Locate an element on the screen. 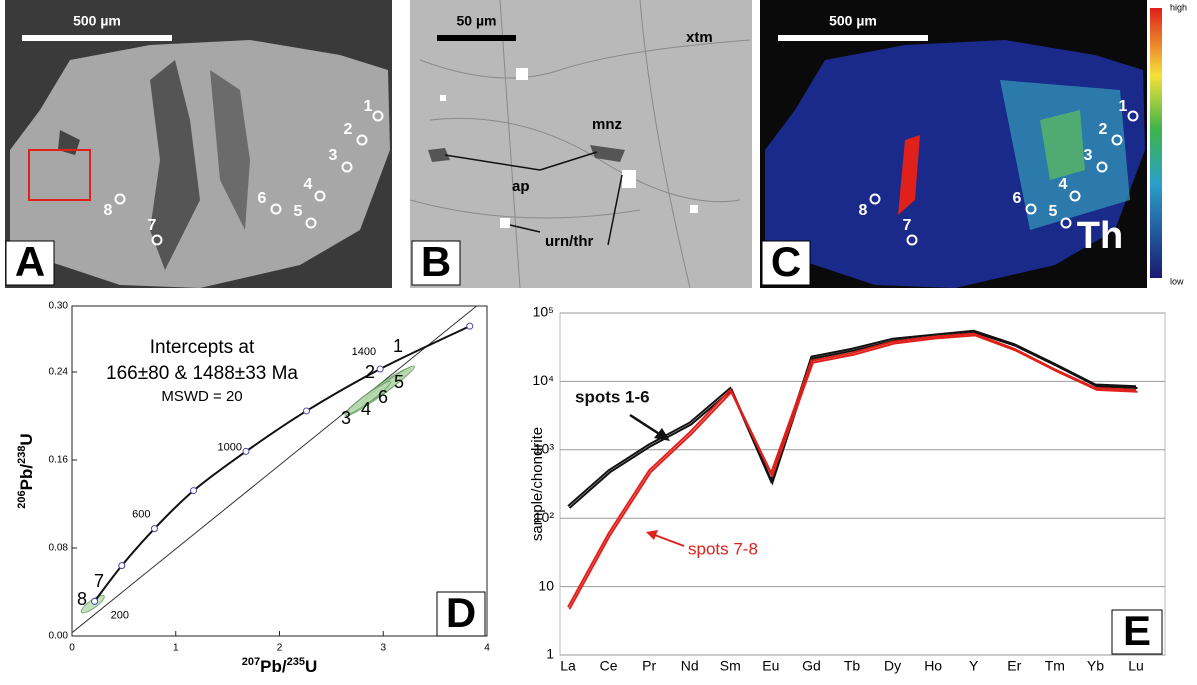 This screenshot has width=1197, height=685. panel-c-image is located at coordinates (961, 144).